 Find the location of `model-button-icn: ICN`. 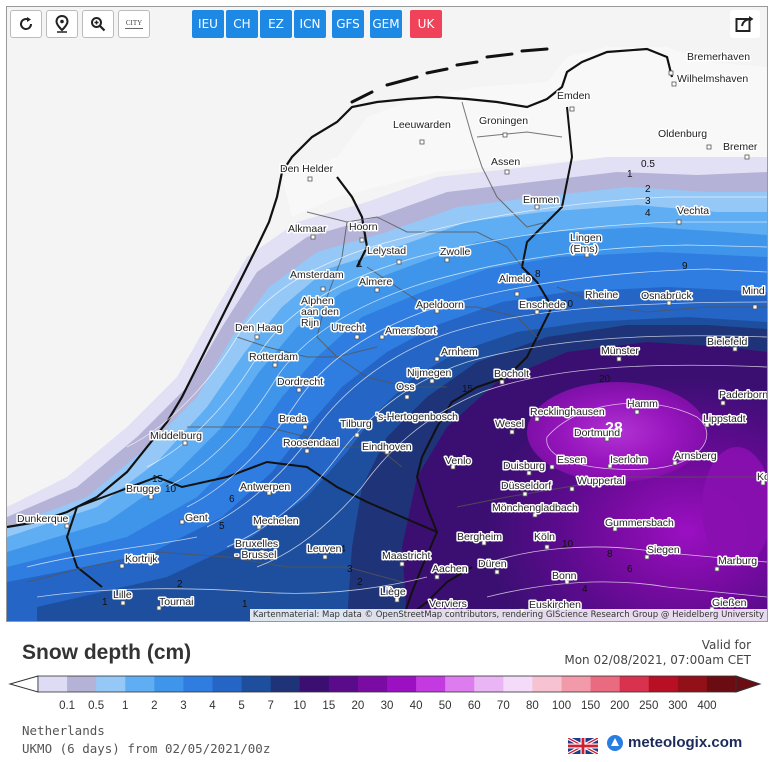

model-button-icn: ICN is located at coordinates (310, 24).